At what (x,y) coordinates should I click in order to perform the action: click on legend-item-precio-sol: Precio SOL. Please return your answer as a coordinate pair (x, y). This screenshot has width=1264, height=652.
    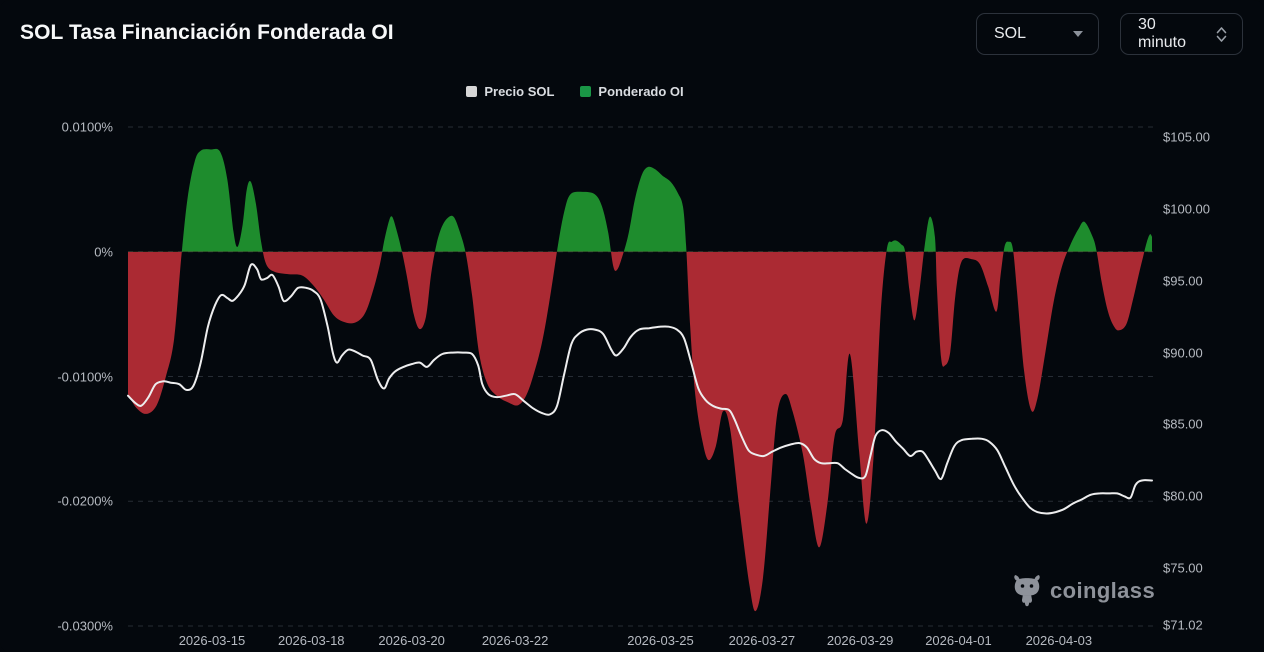
    Looking at the image, I should click on (510, 91).